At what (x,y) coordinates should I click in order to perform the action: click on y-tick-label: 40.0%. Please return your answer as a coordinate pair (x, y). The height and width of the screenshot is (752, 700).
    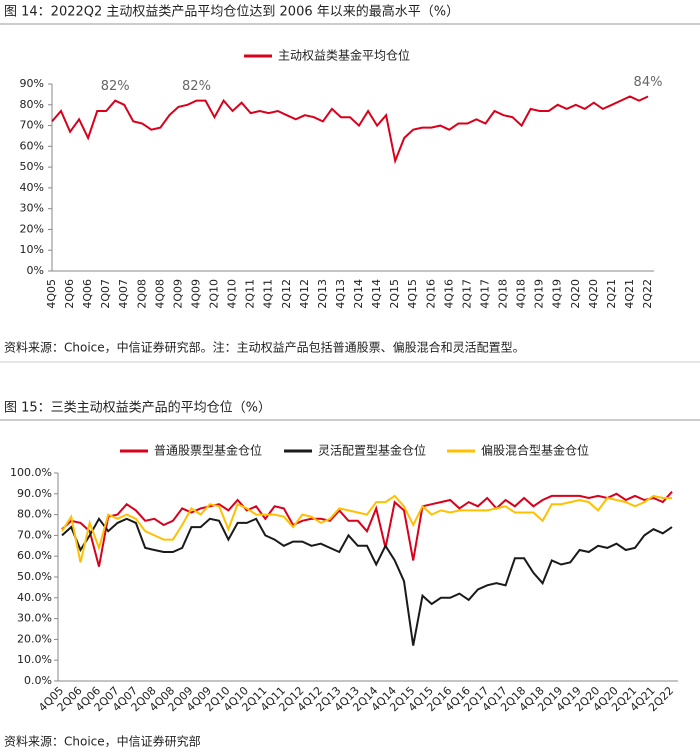
    Looking at the image, I should click on (34, 597).